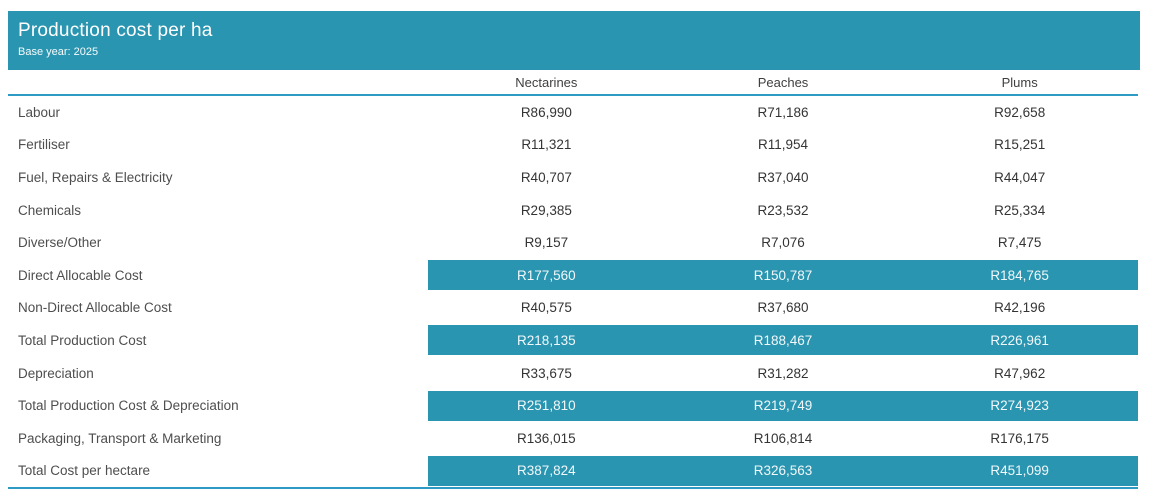  I want to click on value-cell: R106,814, so click(783, 438).